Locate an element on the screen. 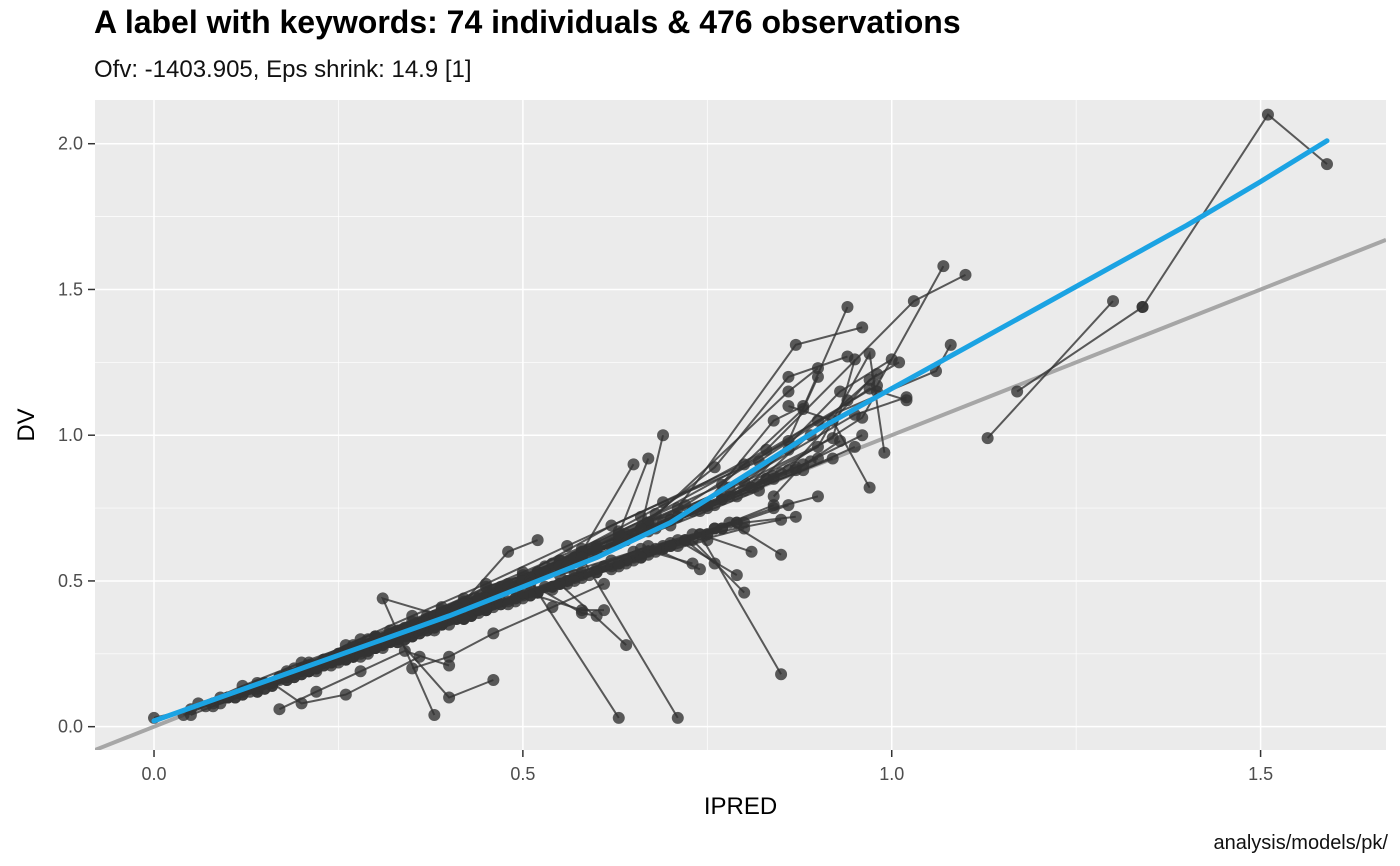 This screenshot has height=866, width=1400. y-tick-label: 2.0 is located at coordinates (70, 144).